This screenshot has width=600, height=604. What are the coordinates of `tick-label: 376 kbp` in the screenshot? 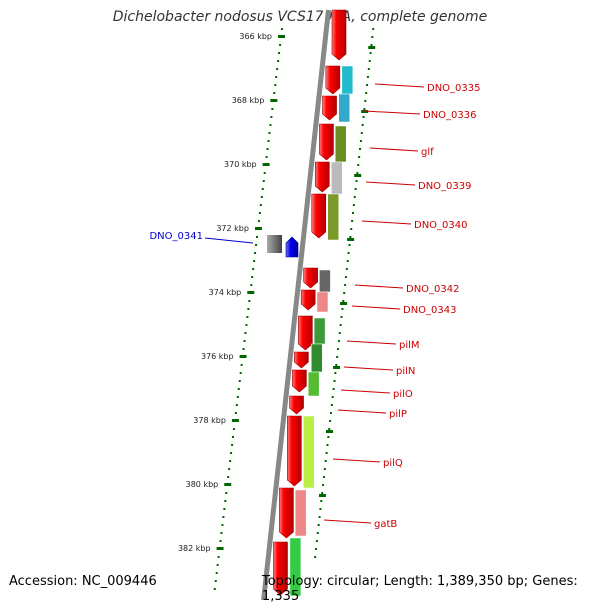 It's located at (217, 356).